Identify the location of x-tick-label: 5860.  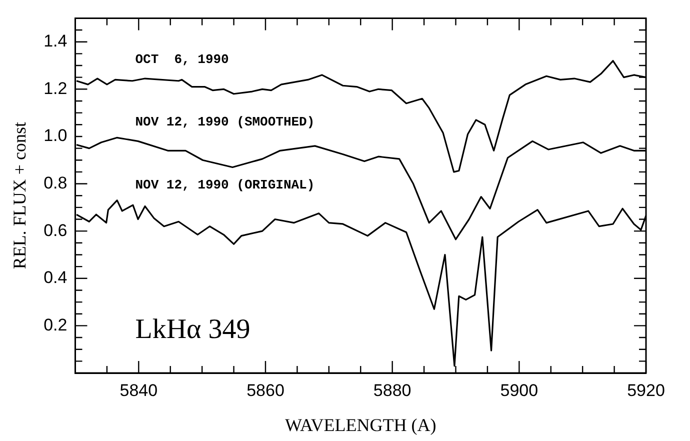
(265, 390).